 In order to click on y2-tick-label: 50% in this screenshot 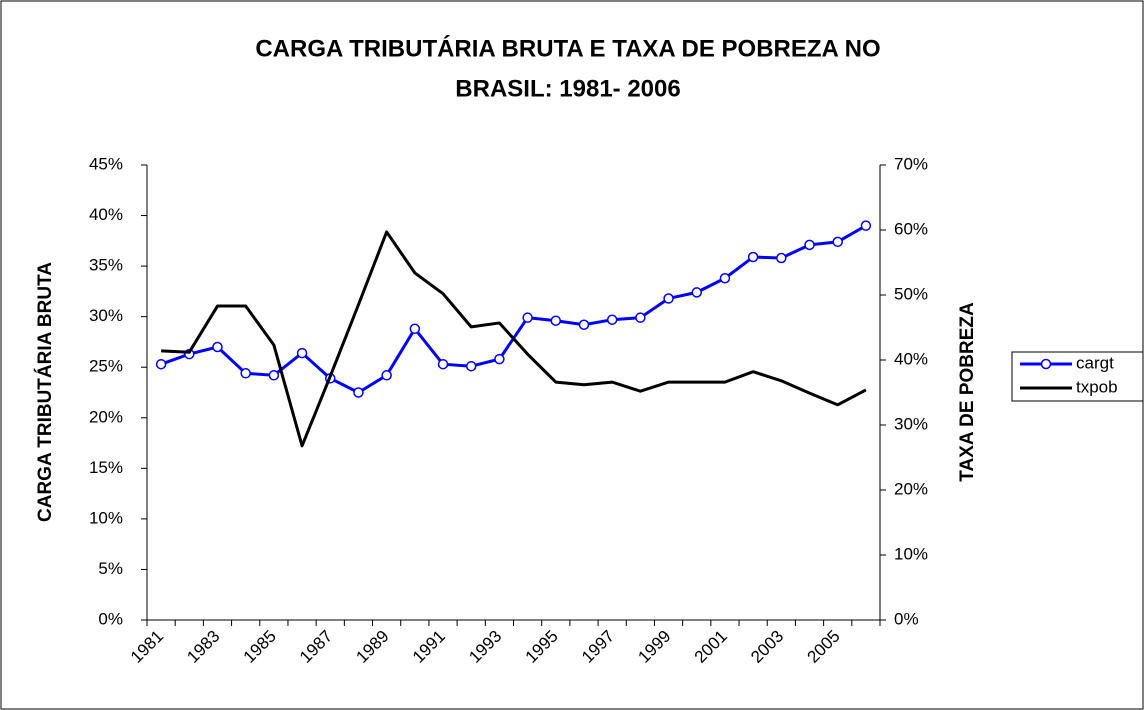, I will do `click(911, 293)`.